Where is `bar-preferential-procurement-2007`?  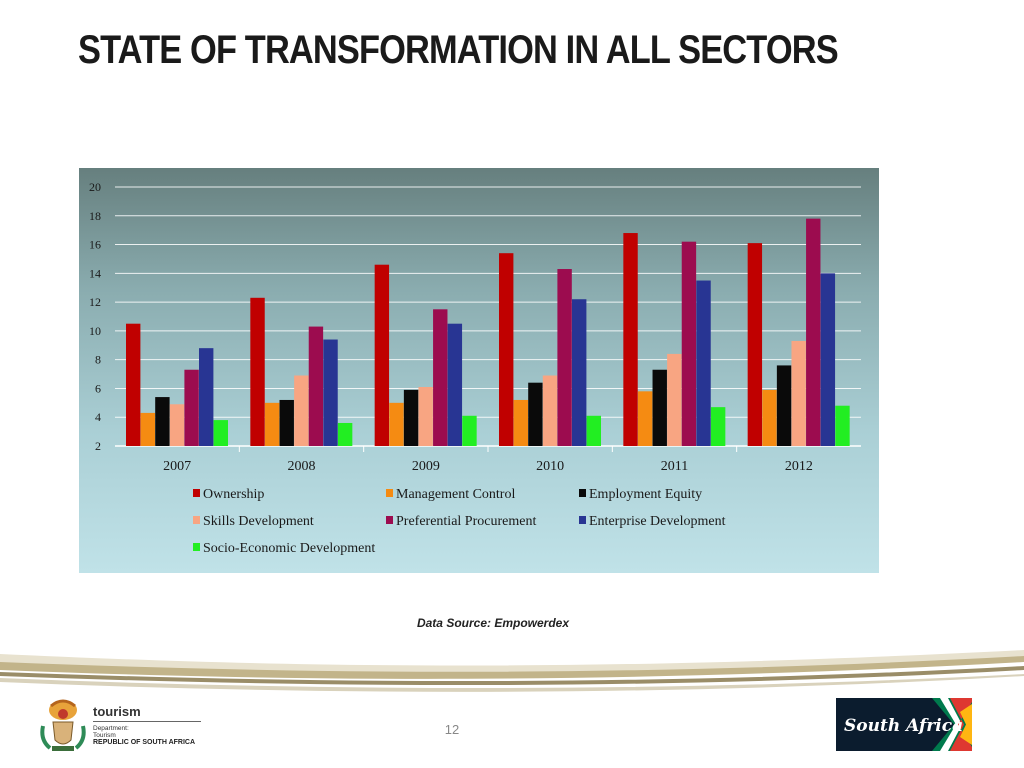 bar-preferential-procurement-2007 is located at coordinates (191, 407).